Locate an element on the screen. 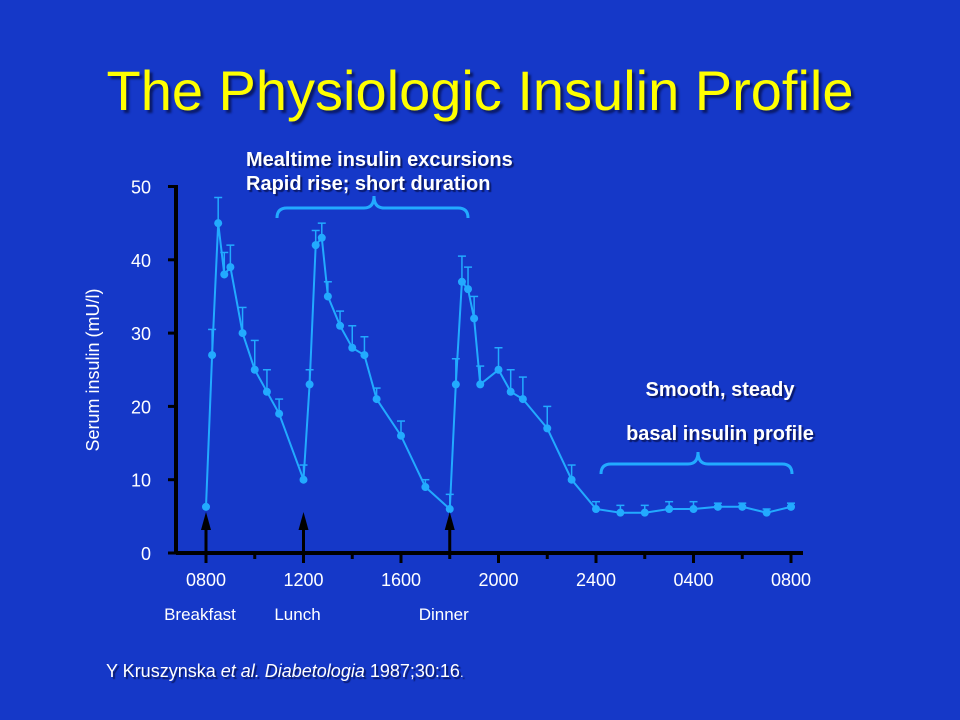  basal-brace is located at coordinates (696, 463).